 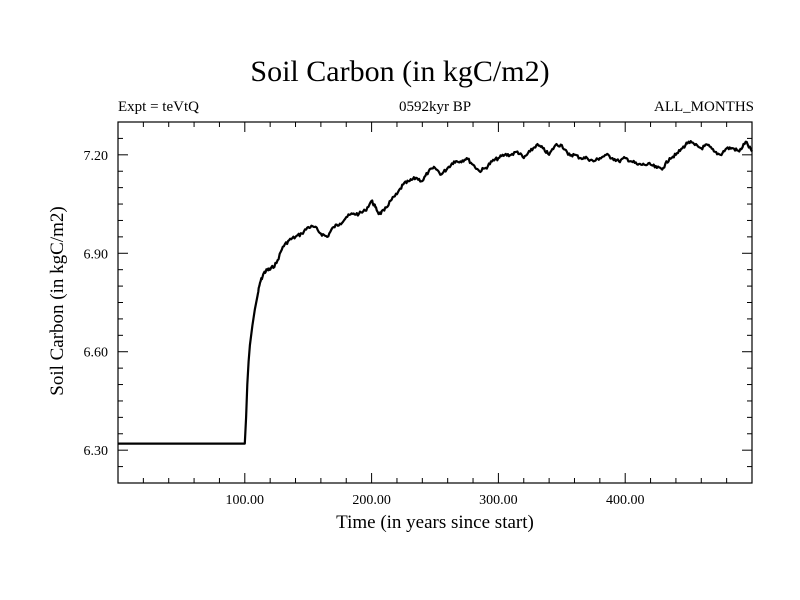 What do you see at coordinates (96, 353) in the screenshot?
I see `y-tick-label: 6.60` at bounding box center [96, 353].